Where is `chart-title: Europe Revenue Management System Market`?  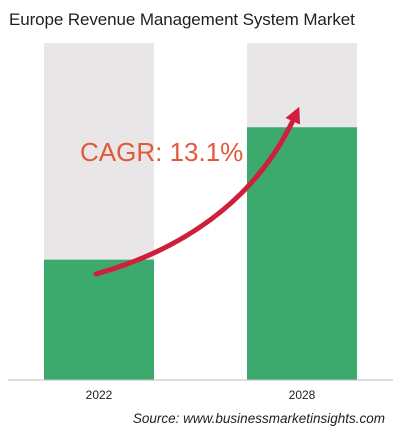
chart-title: Europe Revenue Management System Market is located at coordinates (182, 19).